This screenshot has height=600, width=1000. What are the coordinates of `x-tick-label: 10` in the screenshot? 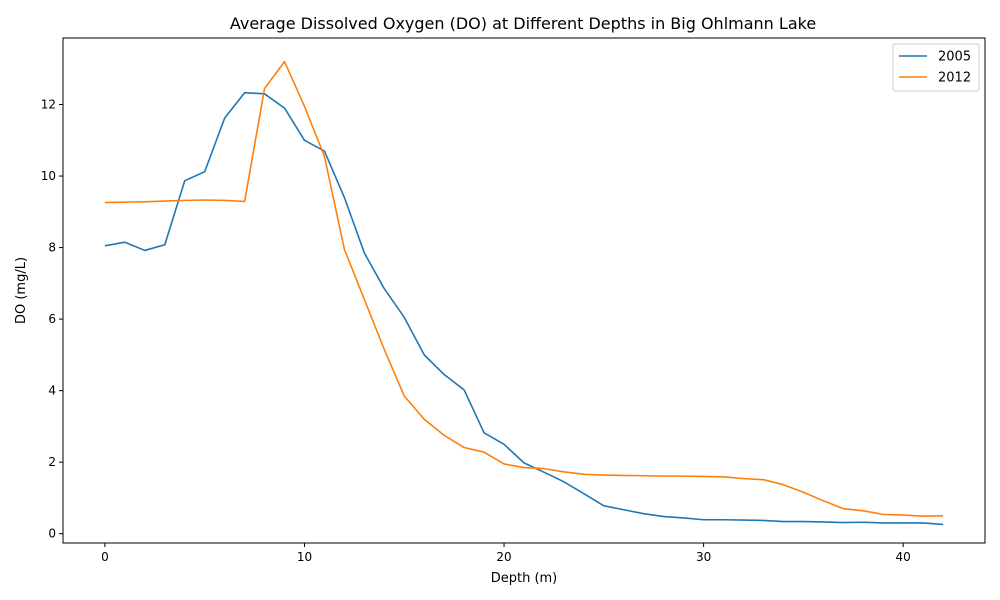 It's located at (304, 557).